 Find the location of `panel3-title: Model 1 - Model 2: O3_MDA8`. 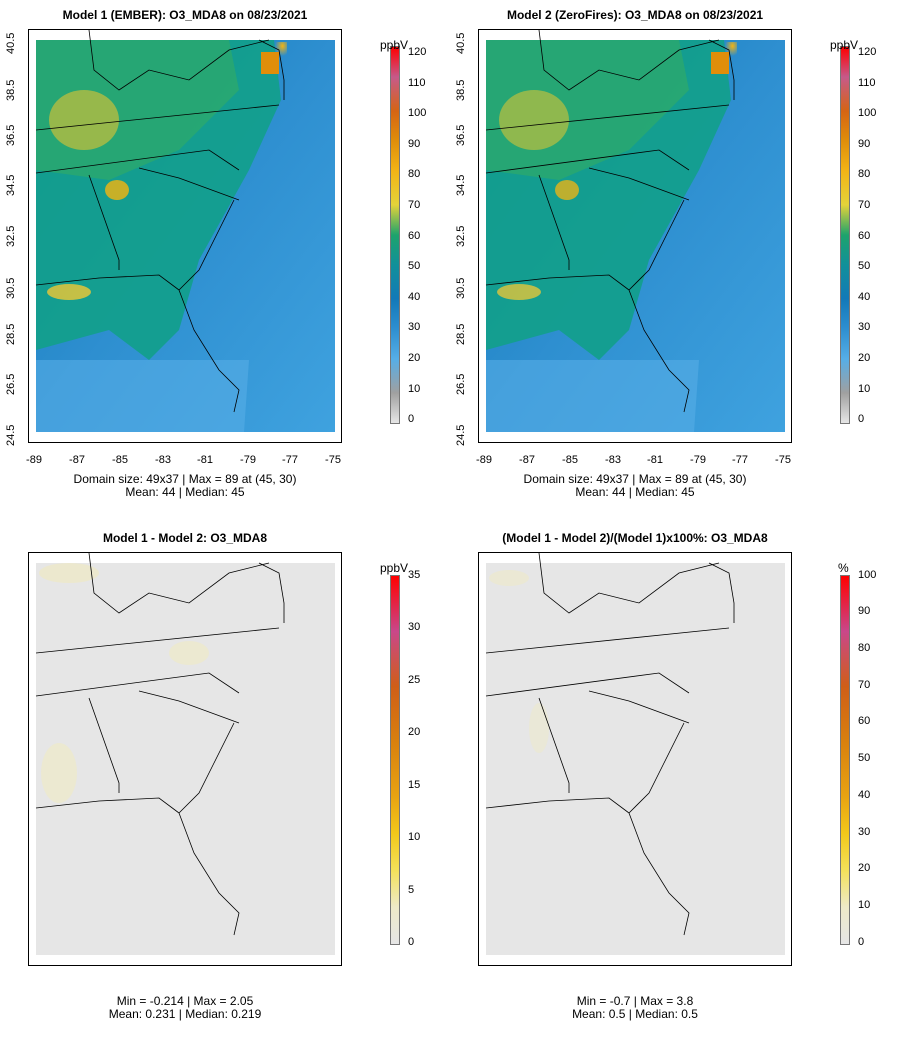

panel3-title: Model 1 - Model 2: O3_MDA8 is located at coordinates (185, 538).